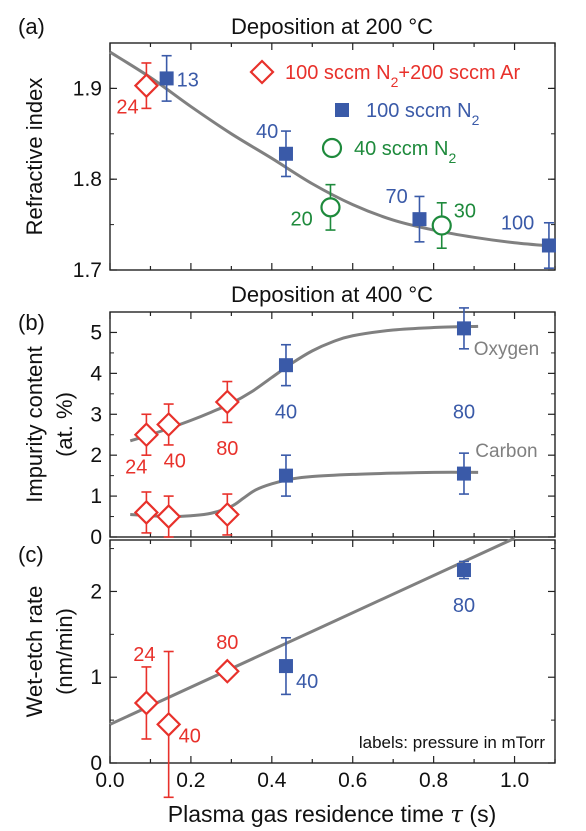 The height and width of the screenshot is (831, 586). Describe the element at coordinates (517, 223) in the screenshot. I see `pressure-label: 100` at that location.